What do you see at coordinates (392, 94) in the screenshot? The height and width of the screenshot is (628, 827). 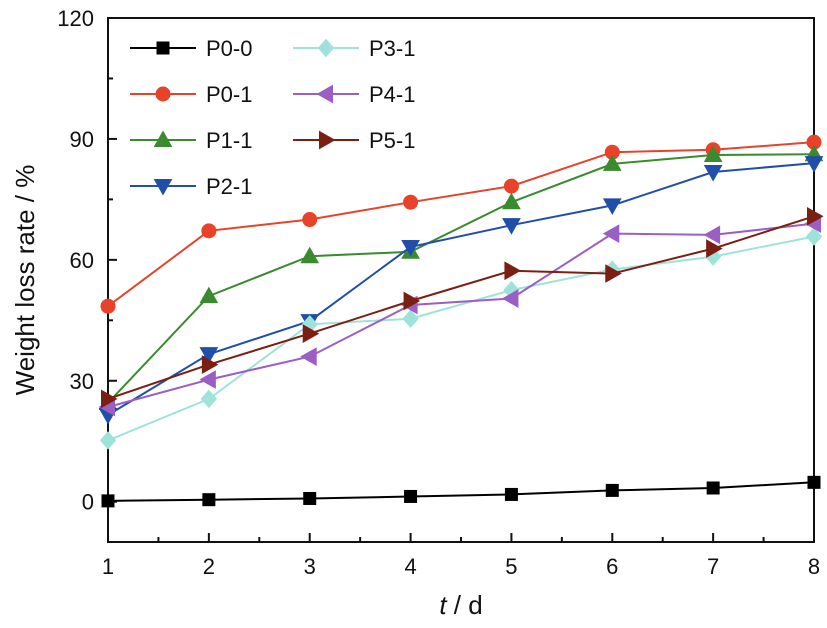 I see `legend-label: P4-1` at bounding box center [392, 94].